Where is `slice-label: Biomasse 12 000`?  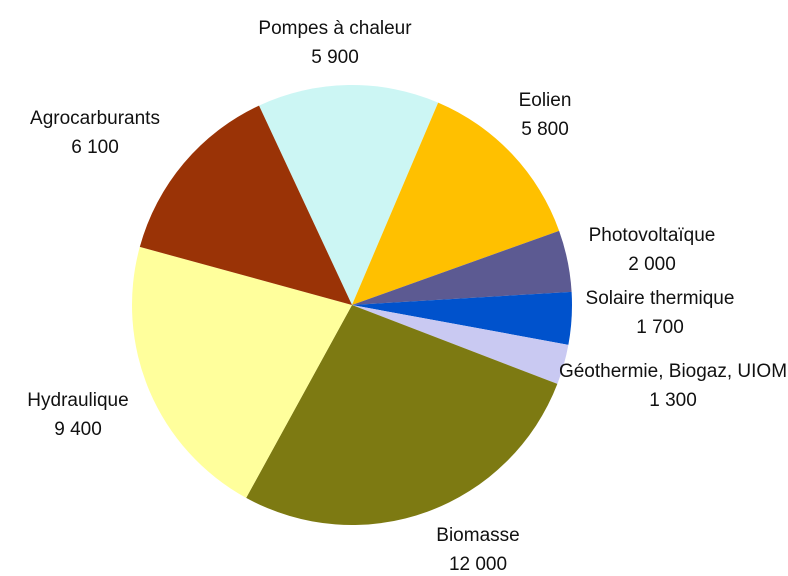 slice-label: Biomasse 12 000 is located at coordinates (478, 548).